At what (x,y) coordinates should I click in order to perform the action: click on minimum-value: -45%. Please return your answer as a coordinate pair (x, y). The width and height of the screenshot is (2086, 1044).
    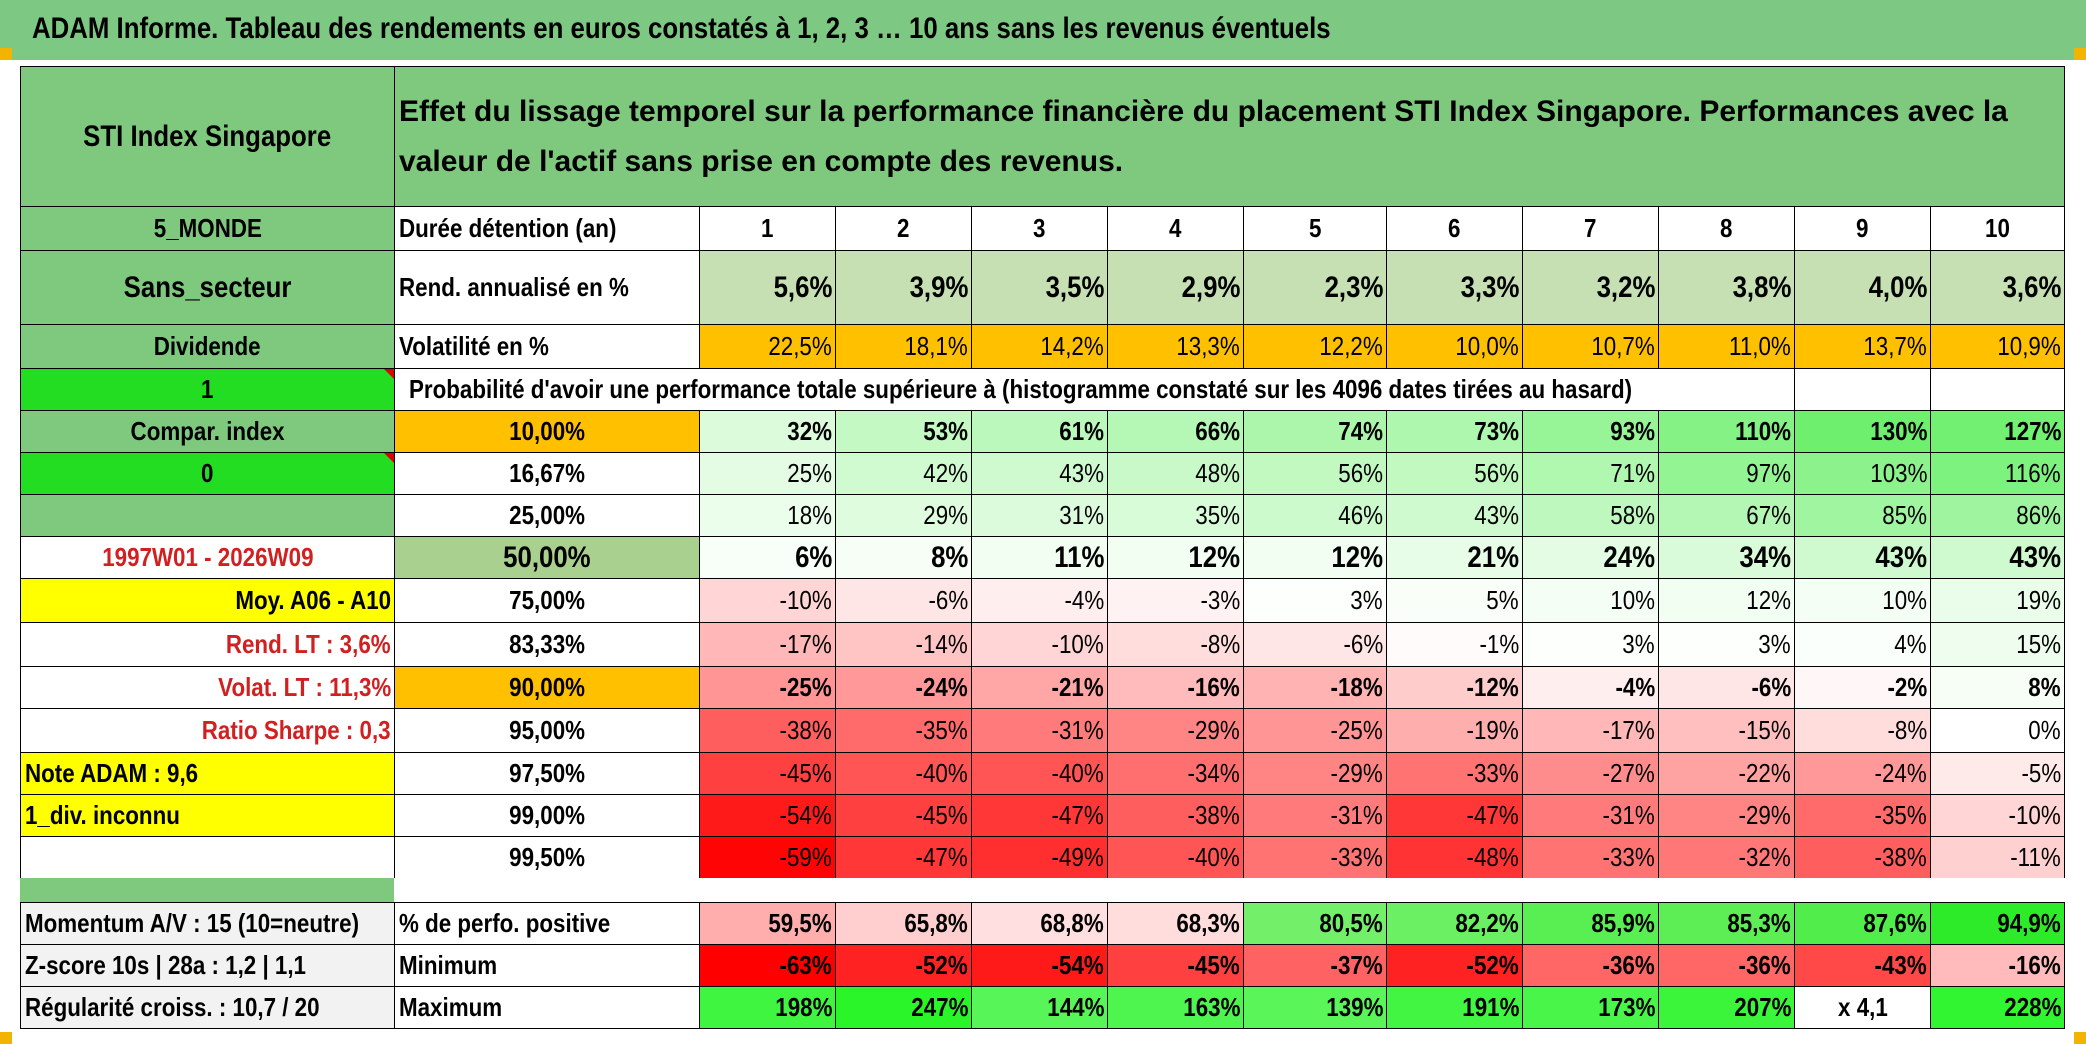
    Looking at the image, I should click on (1175, 965).